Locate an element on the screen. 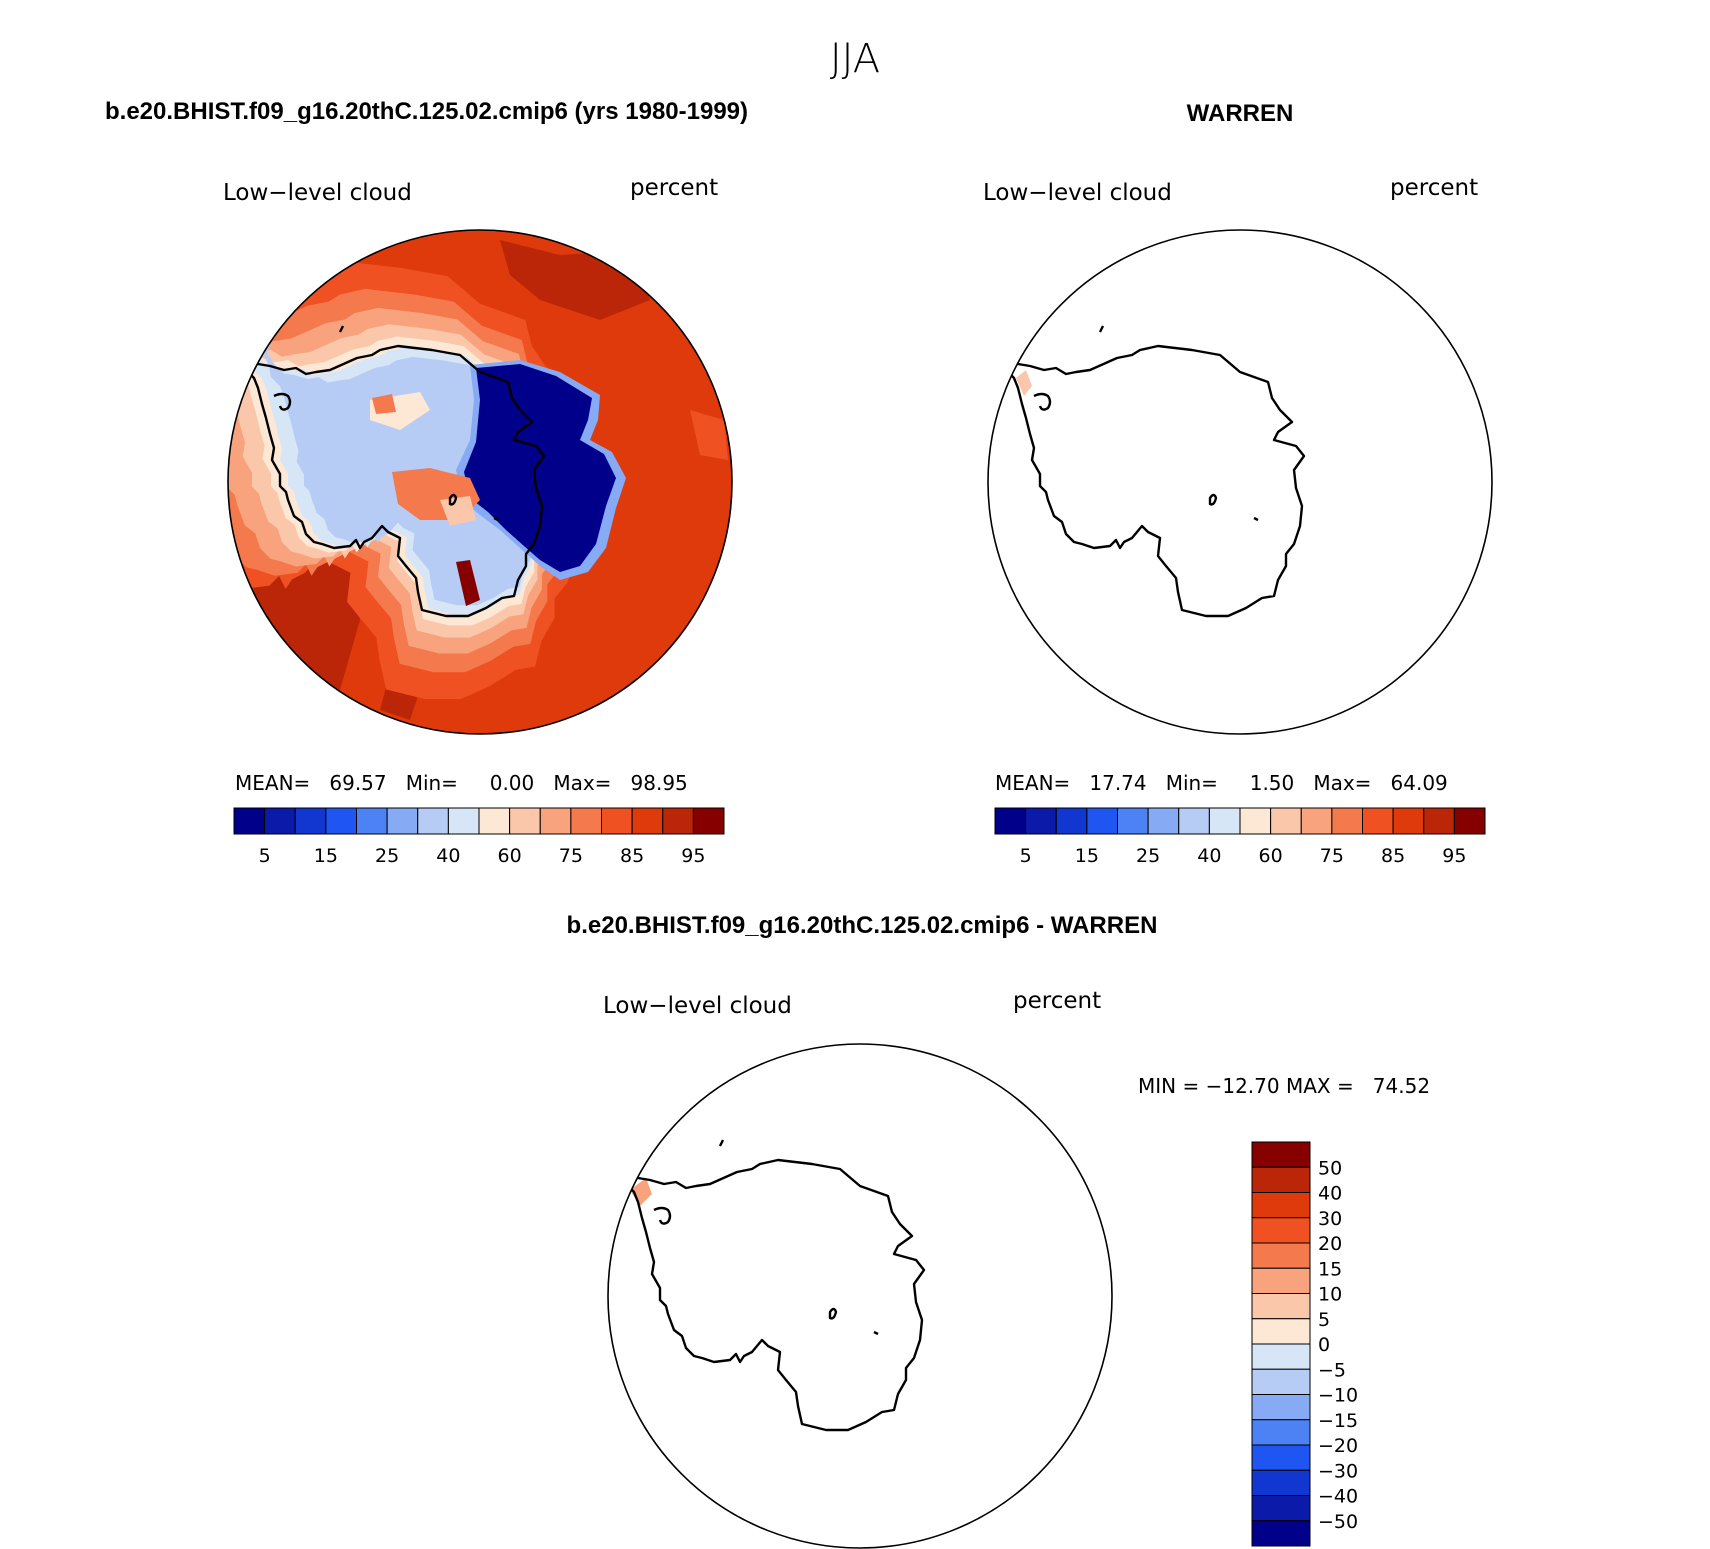  panel2-units-label: percent is located at coordinates (1434, 188).